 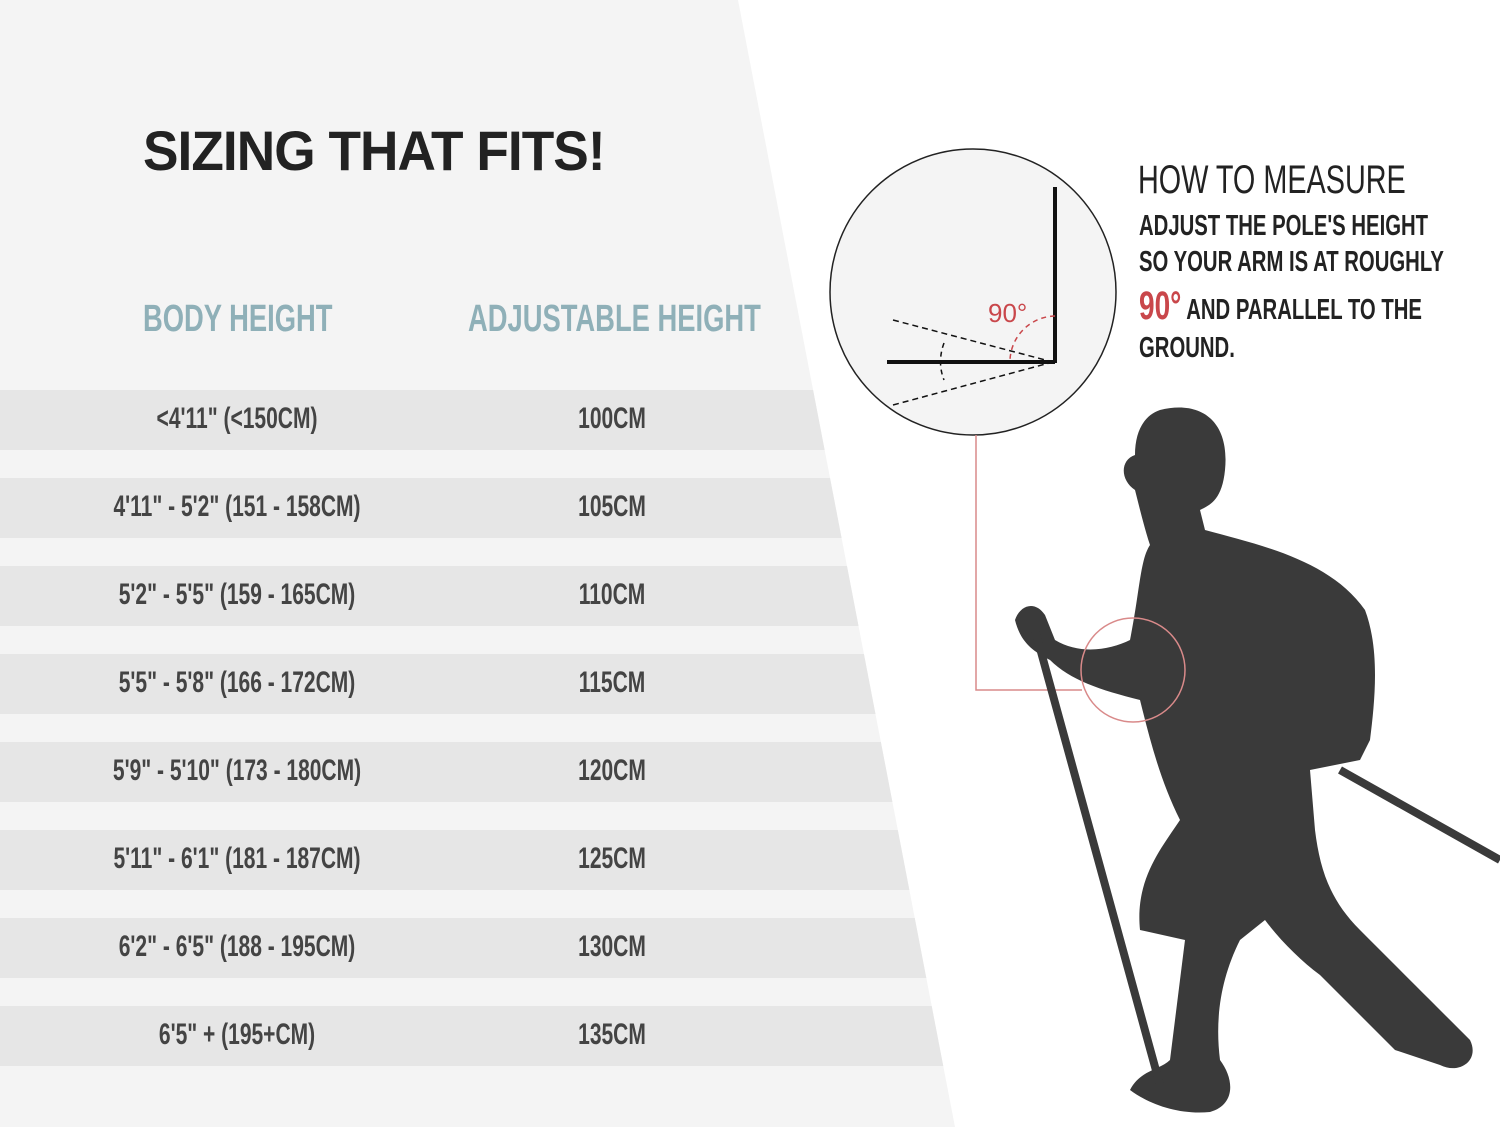 I want to click on adjustable-height-cell: 100CM, so click(x=612, y=418).